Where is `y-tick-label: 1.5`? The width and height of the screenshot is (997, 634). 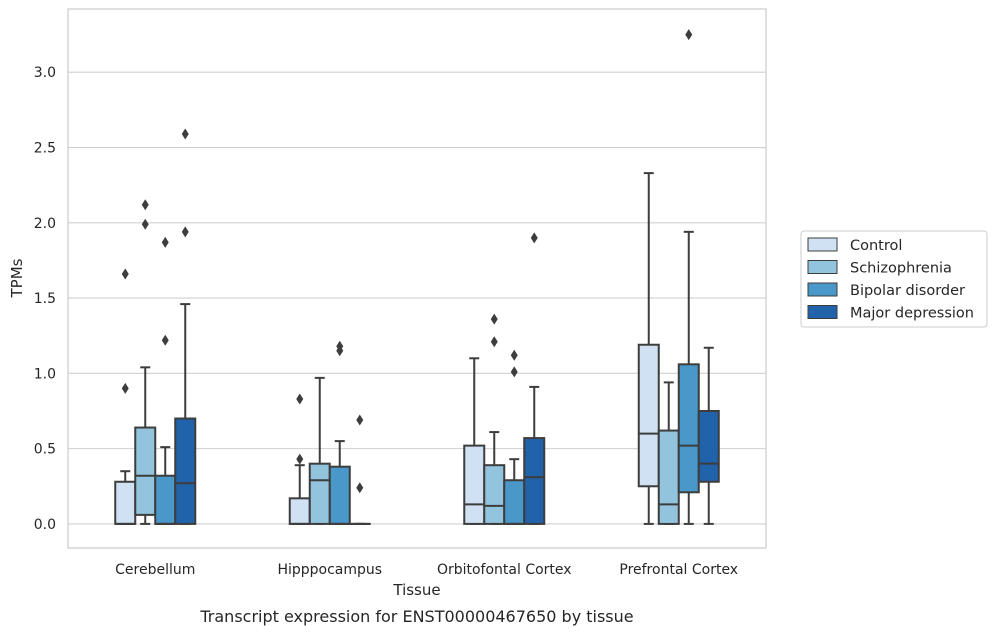
y-tick-label: 1.5 is located at coordinates (45, 299).